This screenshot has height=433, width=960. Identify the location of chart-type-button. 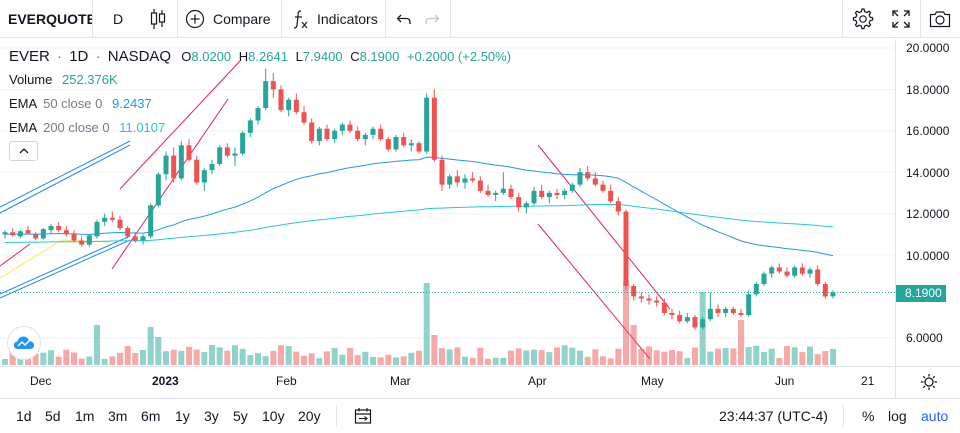
(158, 19).